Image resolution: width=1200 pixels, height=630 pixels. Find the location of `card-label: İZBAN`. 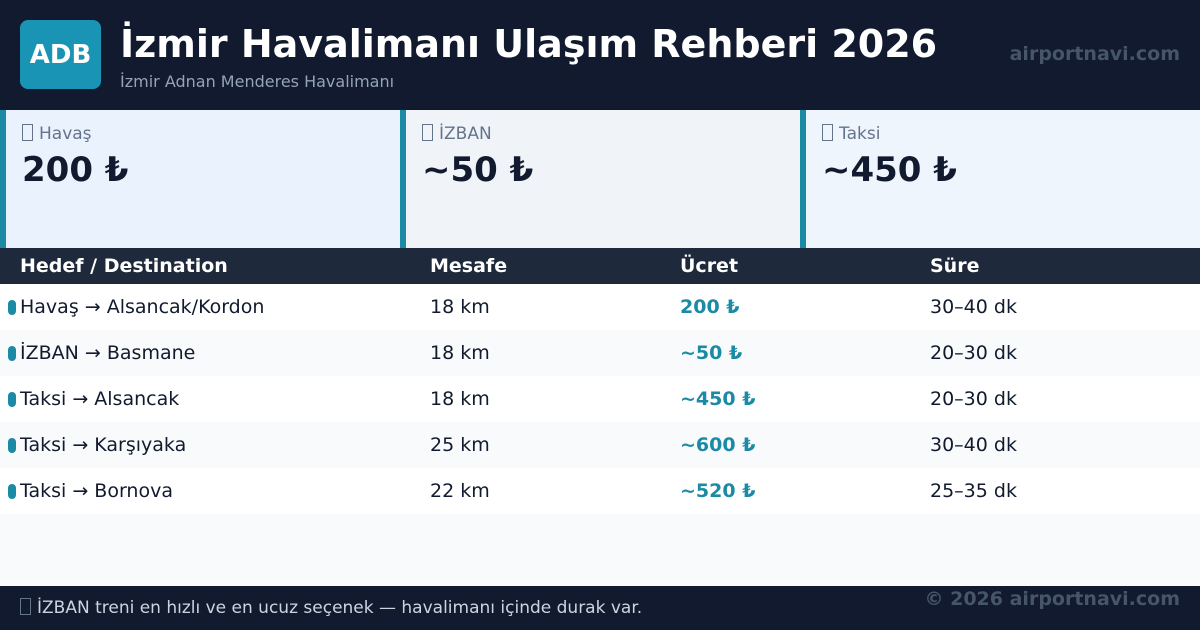

card-label: İZBAN is located at coordinates (457, 134).